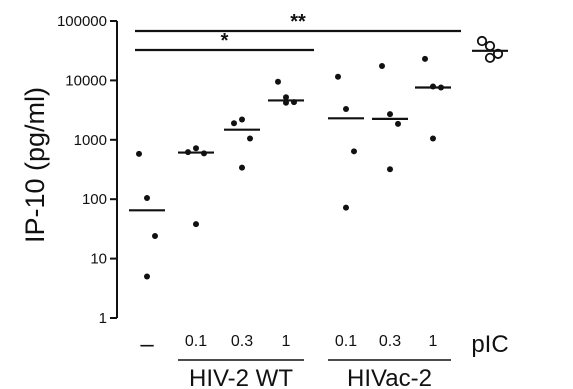 Image resolution: width=573 pixels, height=389 pixels. I want to click on y-axis-title-group: IP-10 (pg/ml), so click(35, 165).